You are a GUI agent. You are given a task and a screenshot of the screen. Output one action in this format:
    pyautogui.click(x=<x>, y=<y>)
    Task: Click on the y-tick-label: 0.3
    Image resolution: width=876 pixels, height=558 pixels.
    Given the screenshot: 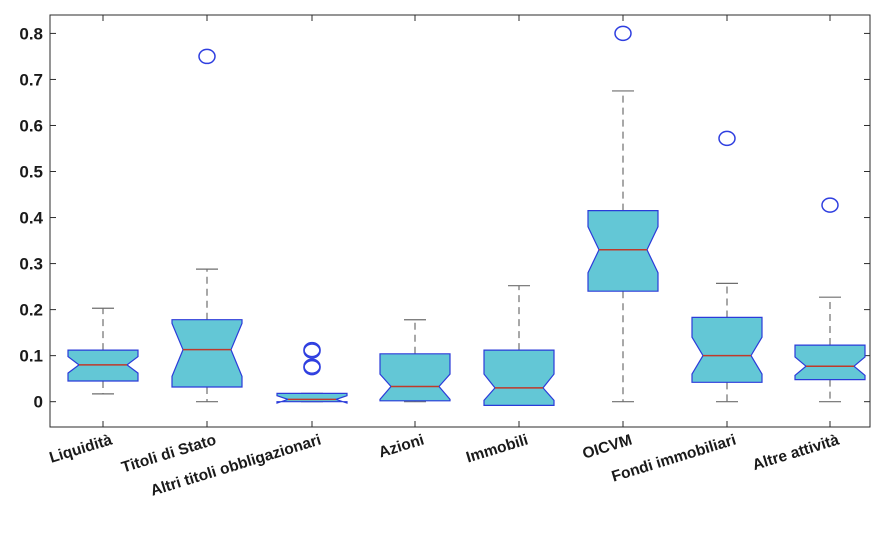 What is the action you would take?
    pyautogui.click(x=31, y=264)
    